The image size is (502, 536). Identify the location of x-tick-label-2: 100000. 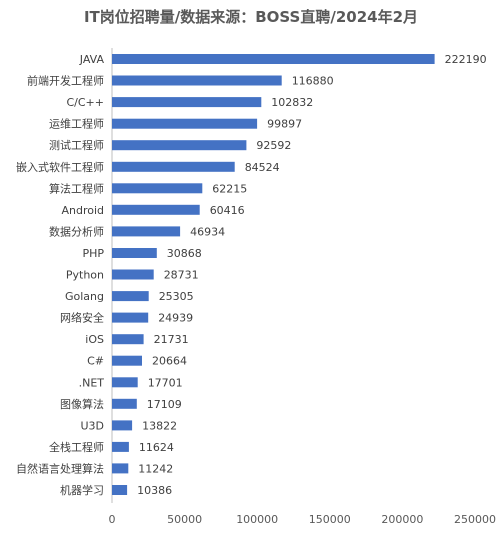
(257, 519).